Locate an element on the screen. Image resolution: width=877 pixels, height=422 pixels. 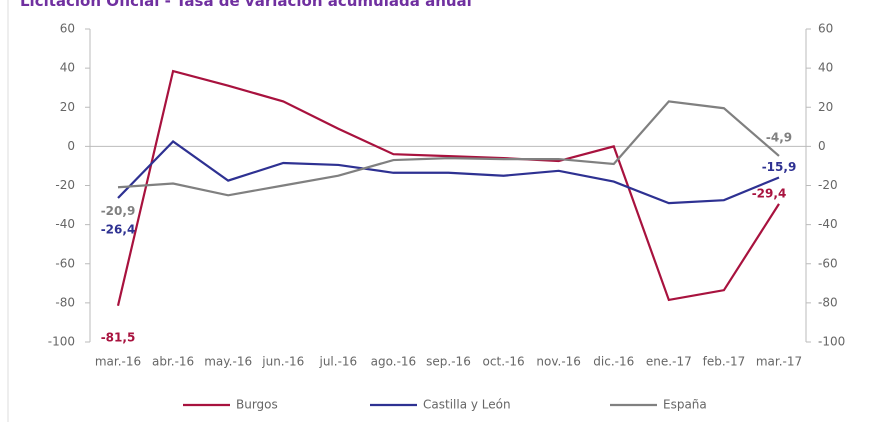
y-tick-label: -40 is located at coordinates (65, 224).